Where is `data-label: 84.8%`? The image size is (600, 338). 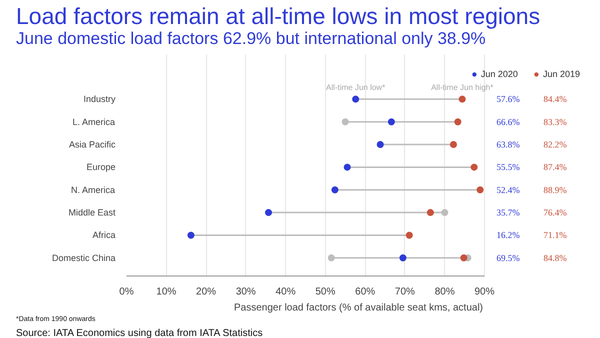
data-label: 84.8% is located at coordinates (556, 257).